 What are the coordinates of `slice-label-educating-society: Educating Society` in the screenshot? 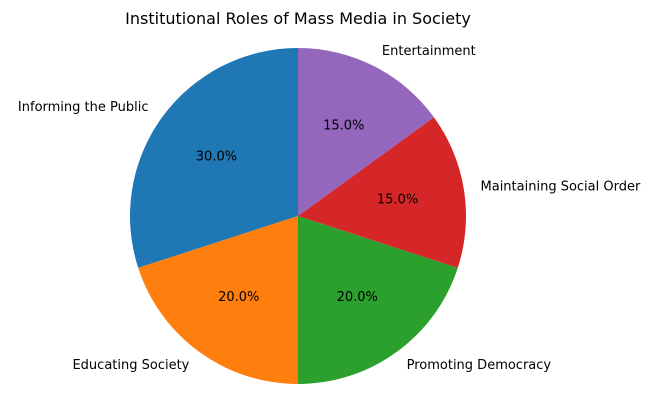 It's located at (130, 365).